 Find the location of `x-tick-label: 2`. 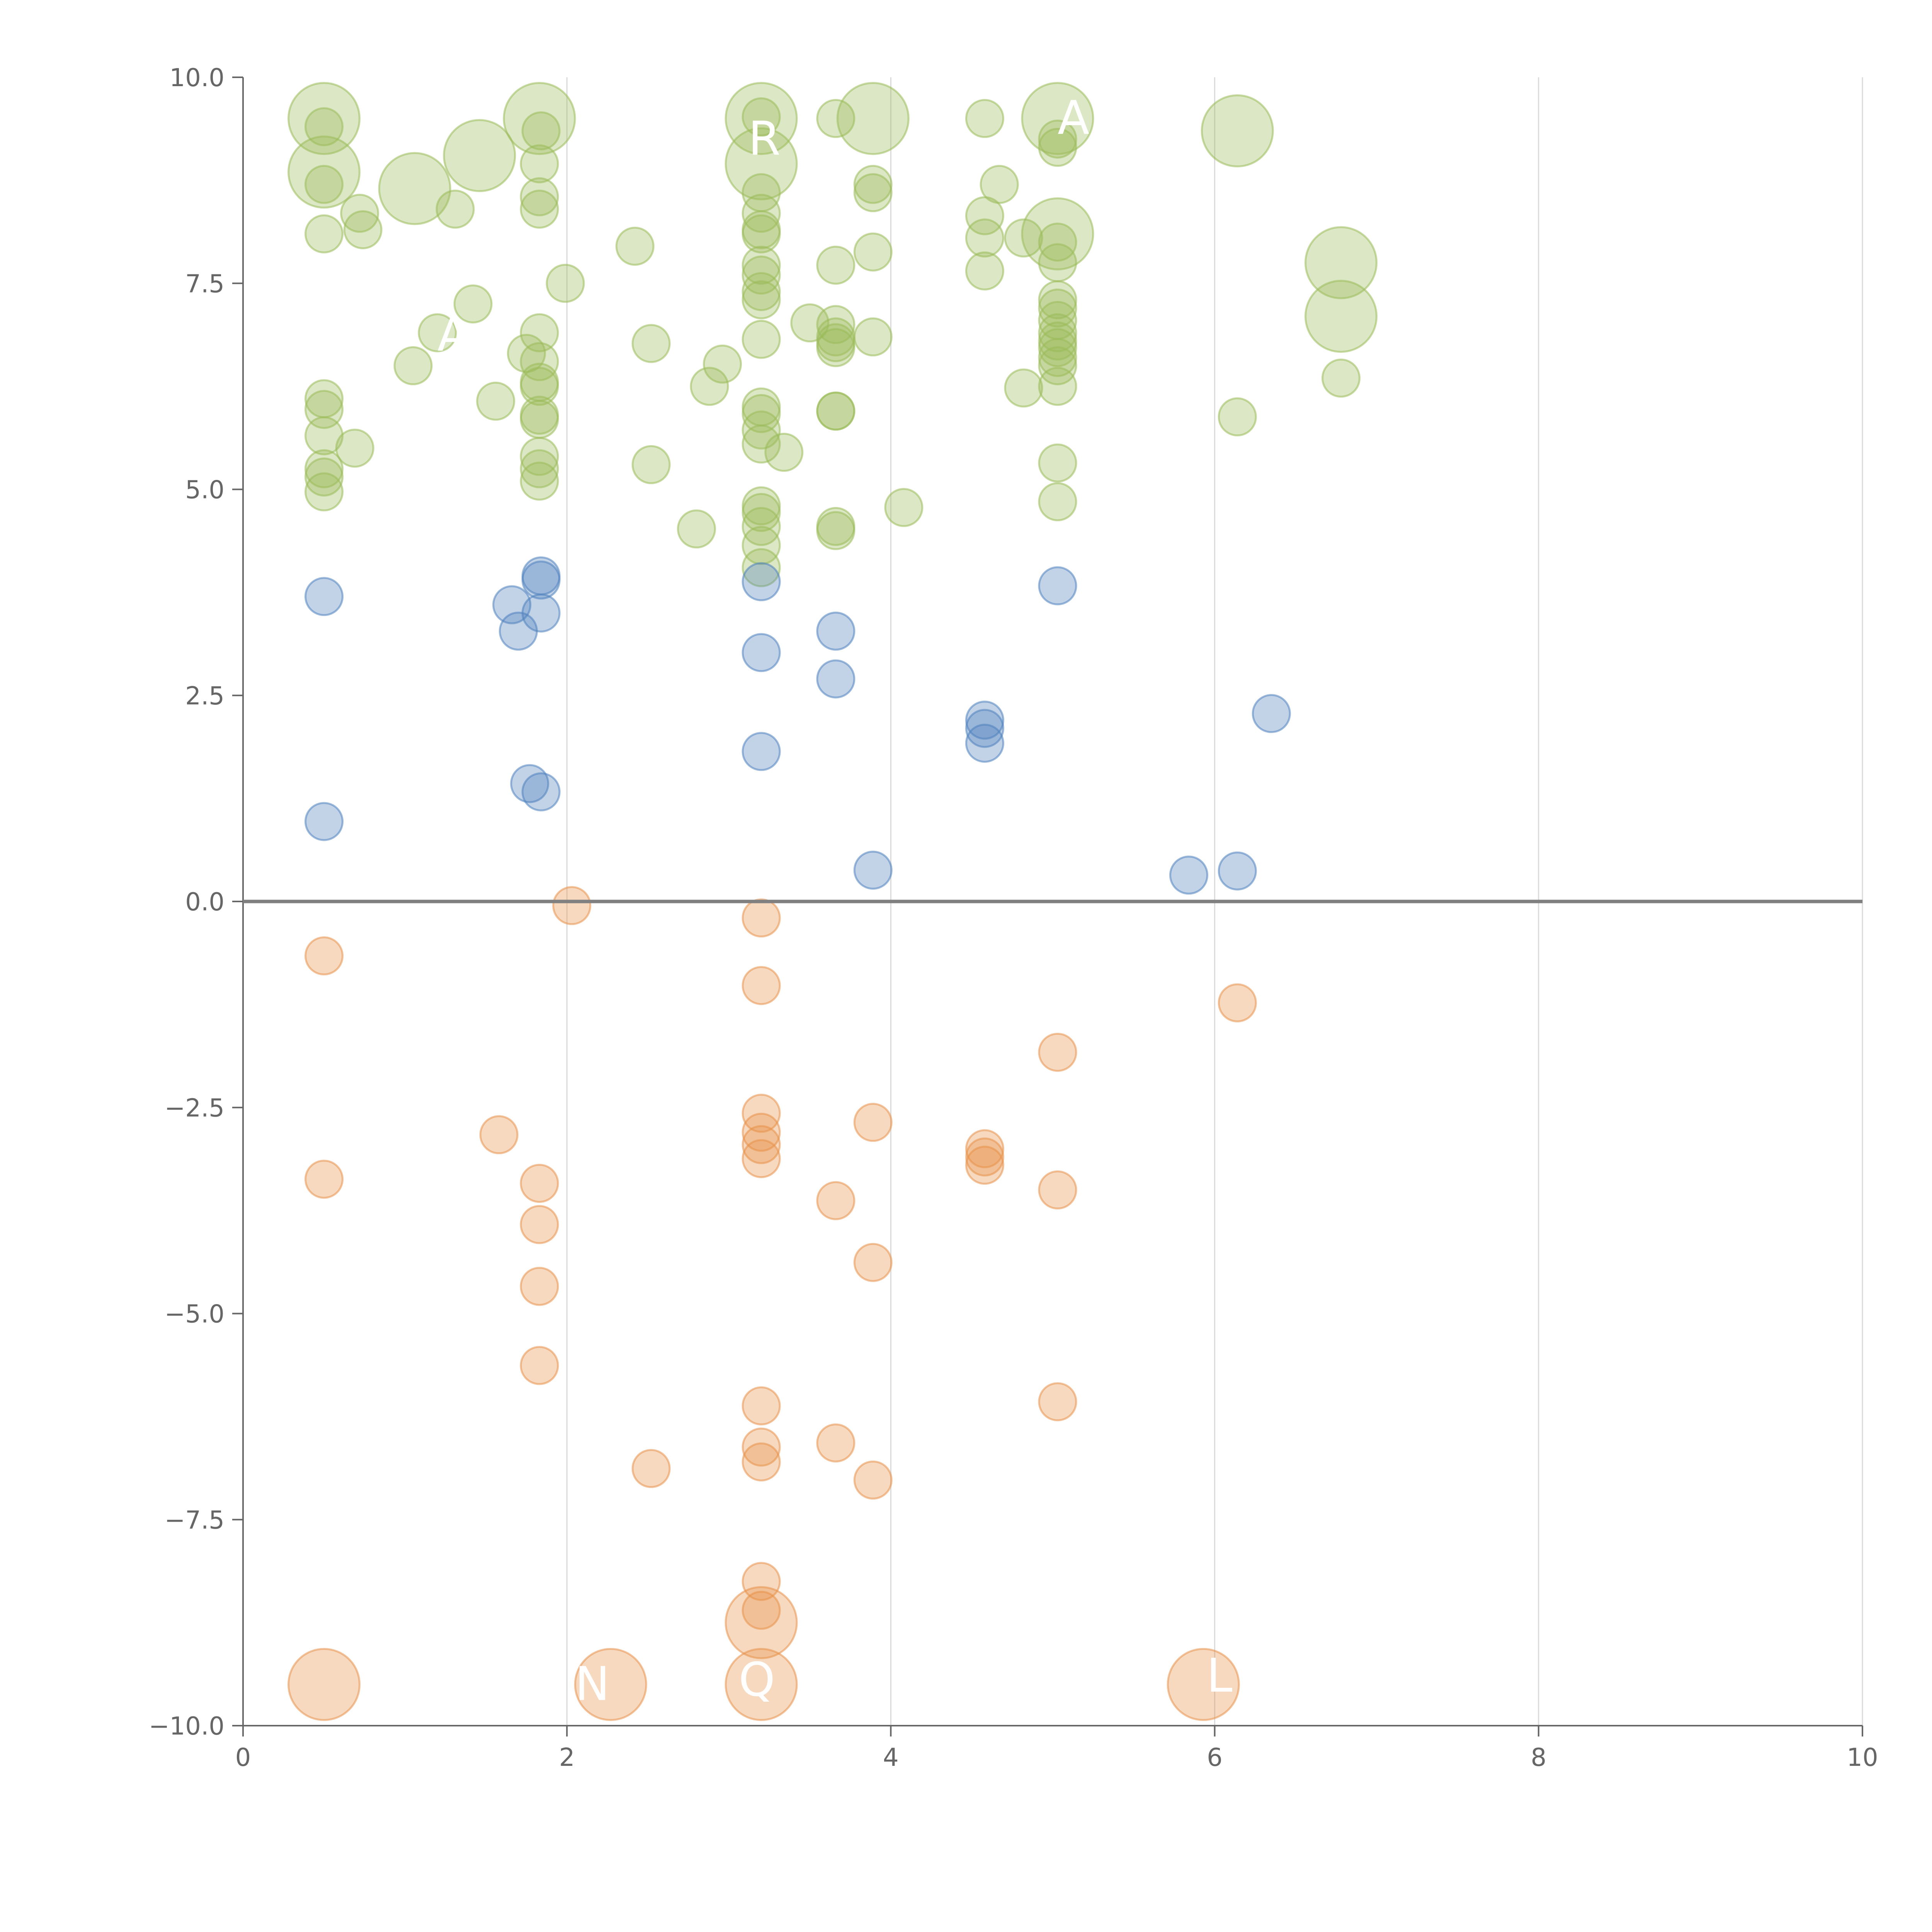

x-tick-label: 2 is located at coordinates (567, 1757).